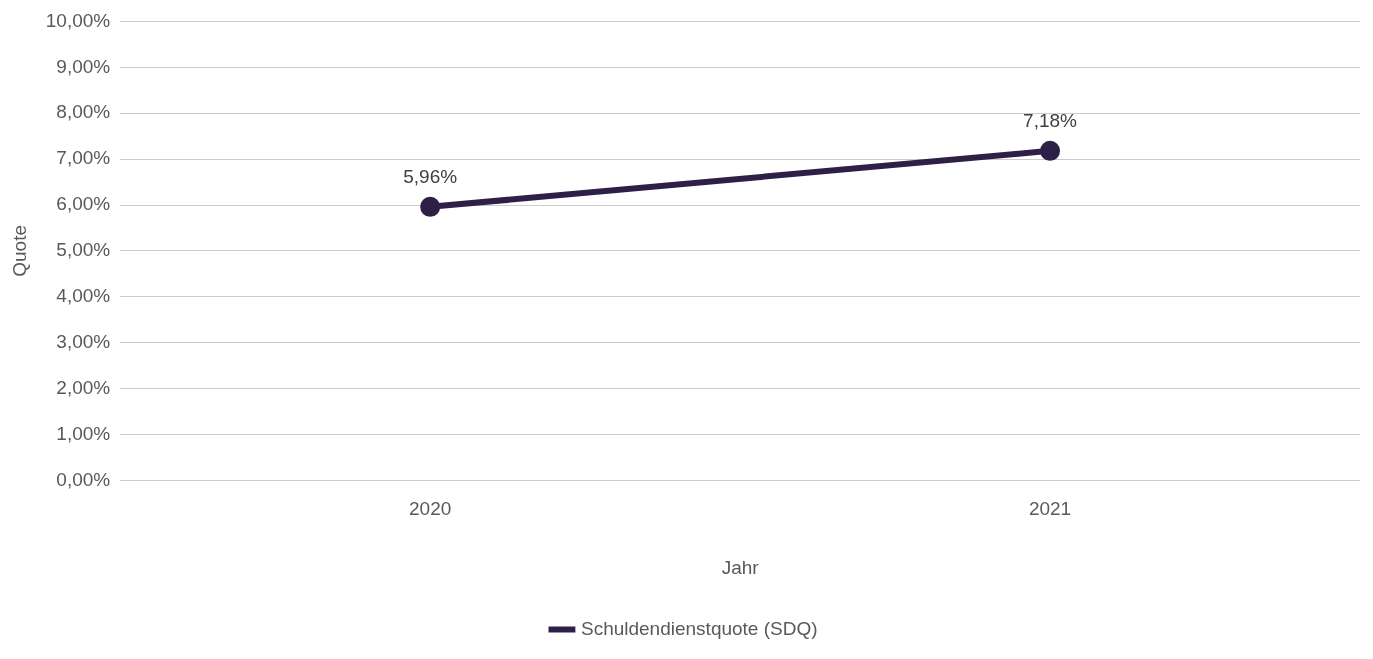 Image resolution: width=1373 pixels, height=659 pixels. I want to click on x-tick-label: 2020, so click(430, 509).